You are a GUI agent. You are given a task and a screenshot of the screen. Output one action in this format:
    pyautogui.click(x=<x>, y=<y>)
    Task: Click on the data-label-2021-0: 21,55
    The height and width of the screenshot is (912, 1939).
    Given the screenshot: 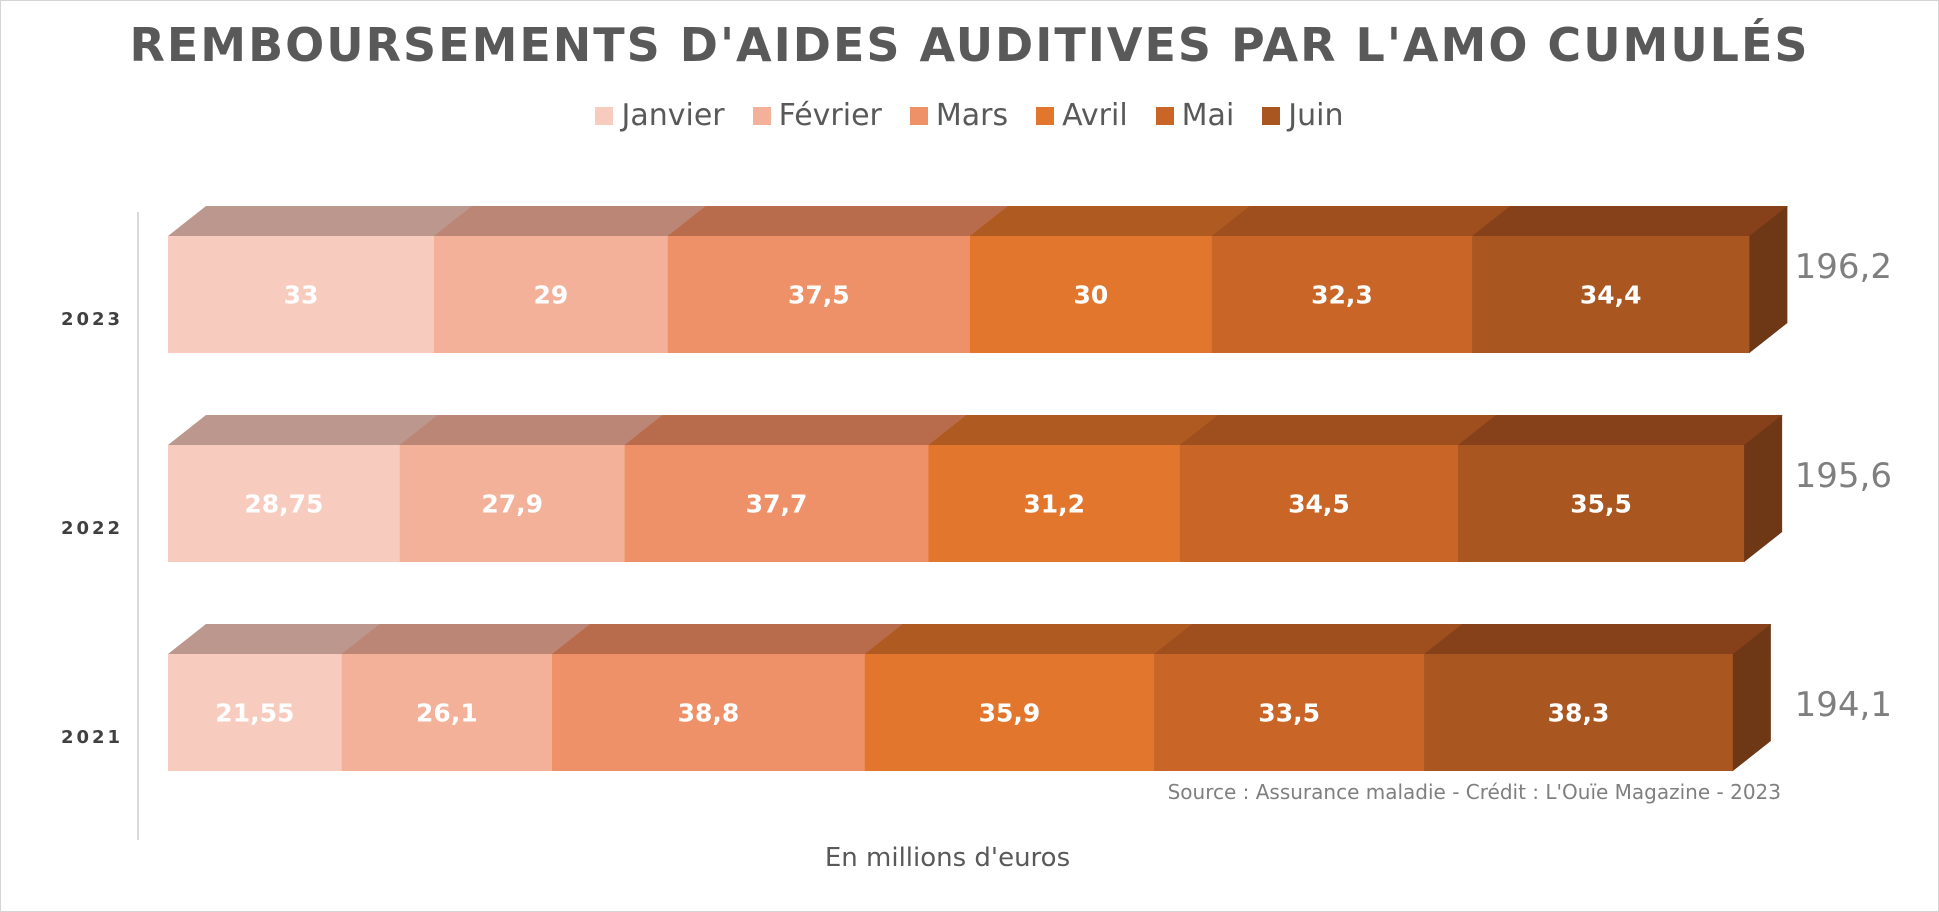 What is the action you would take?
    pyautogui.click(x=254, y=713)
    